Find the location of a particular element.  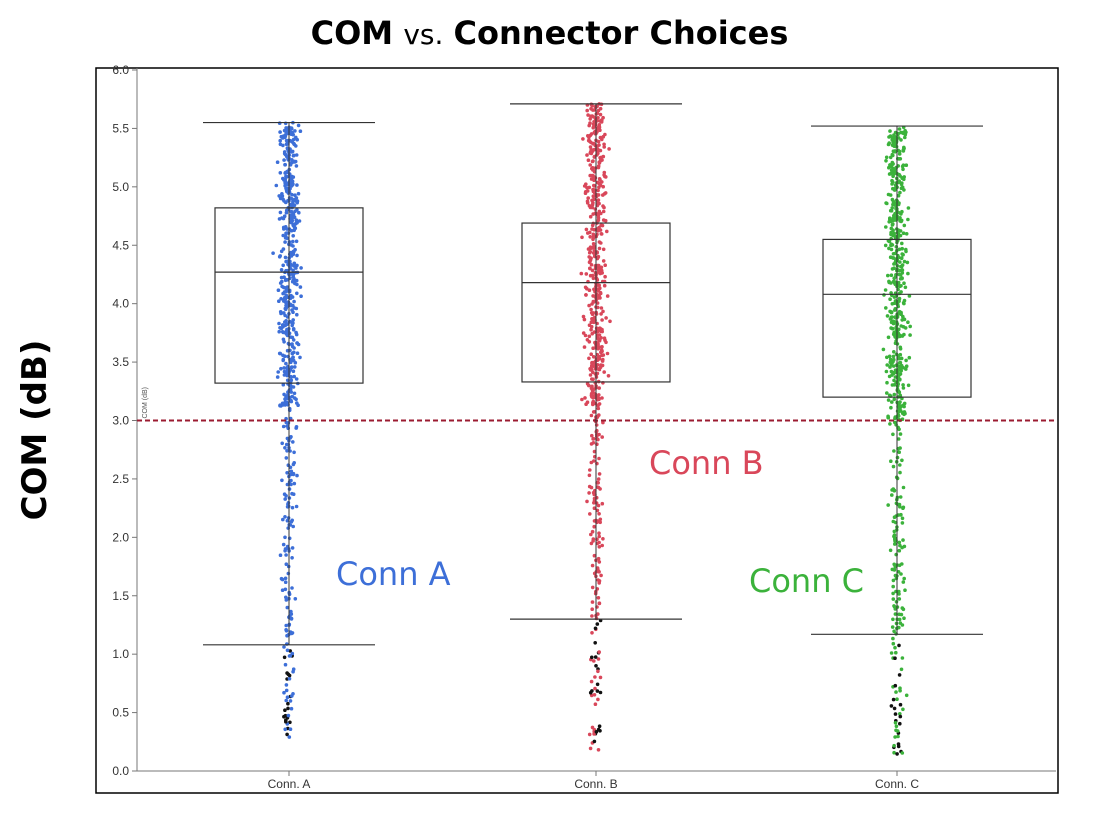

y-tick-label: 2.5 is located at coordinates (120, 479).